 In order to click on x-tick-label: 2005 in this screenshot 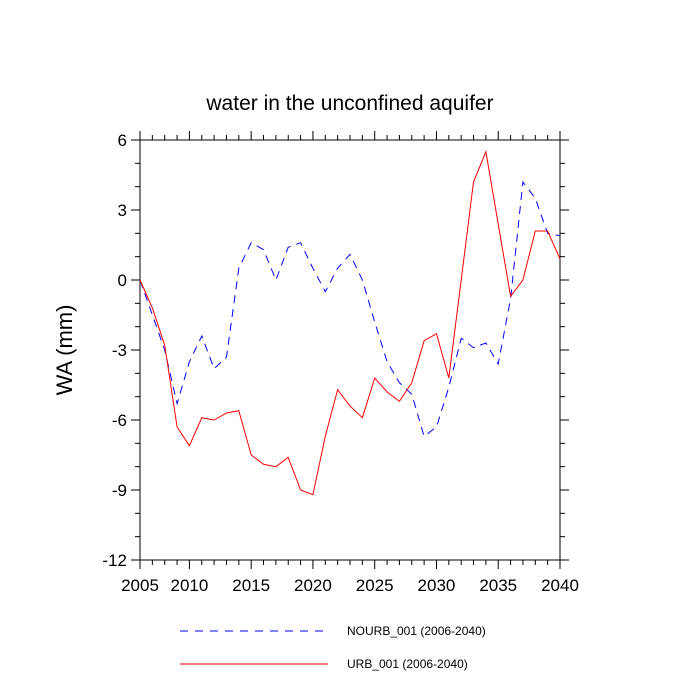, I will do `click(140, 585)`.